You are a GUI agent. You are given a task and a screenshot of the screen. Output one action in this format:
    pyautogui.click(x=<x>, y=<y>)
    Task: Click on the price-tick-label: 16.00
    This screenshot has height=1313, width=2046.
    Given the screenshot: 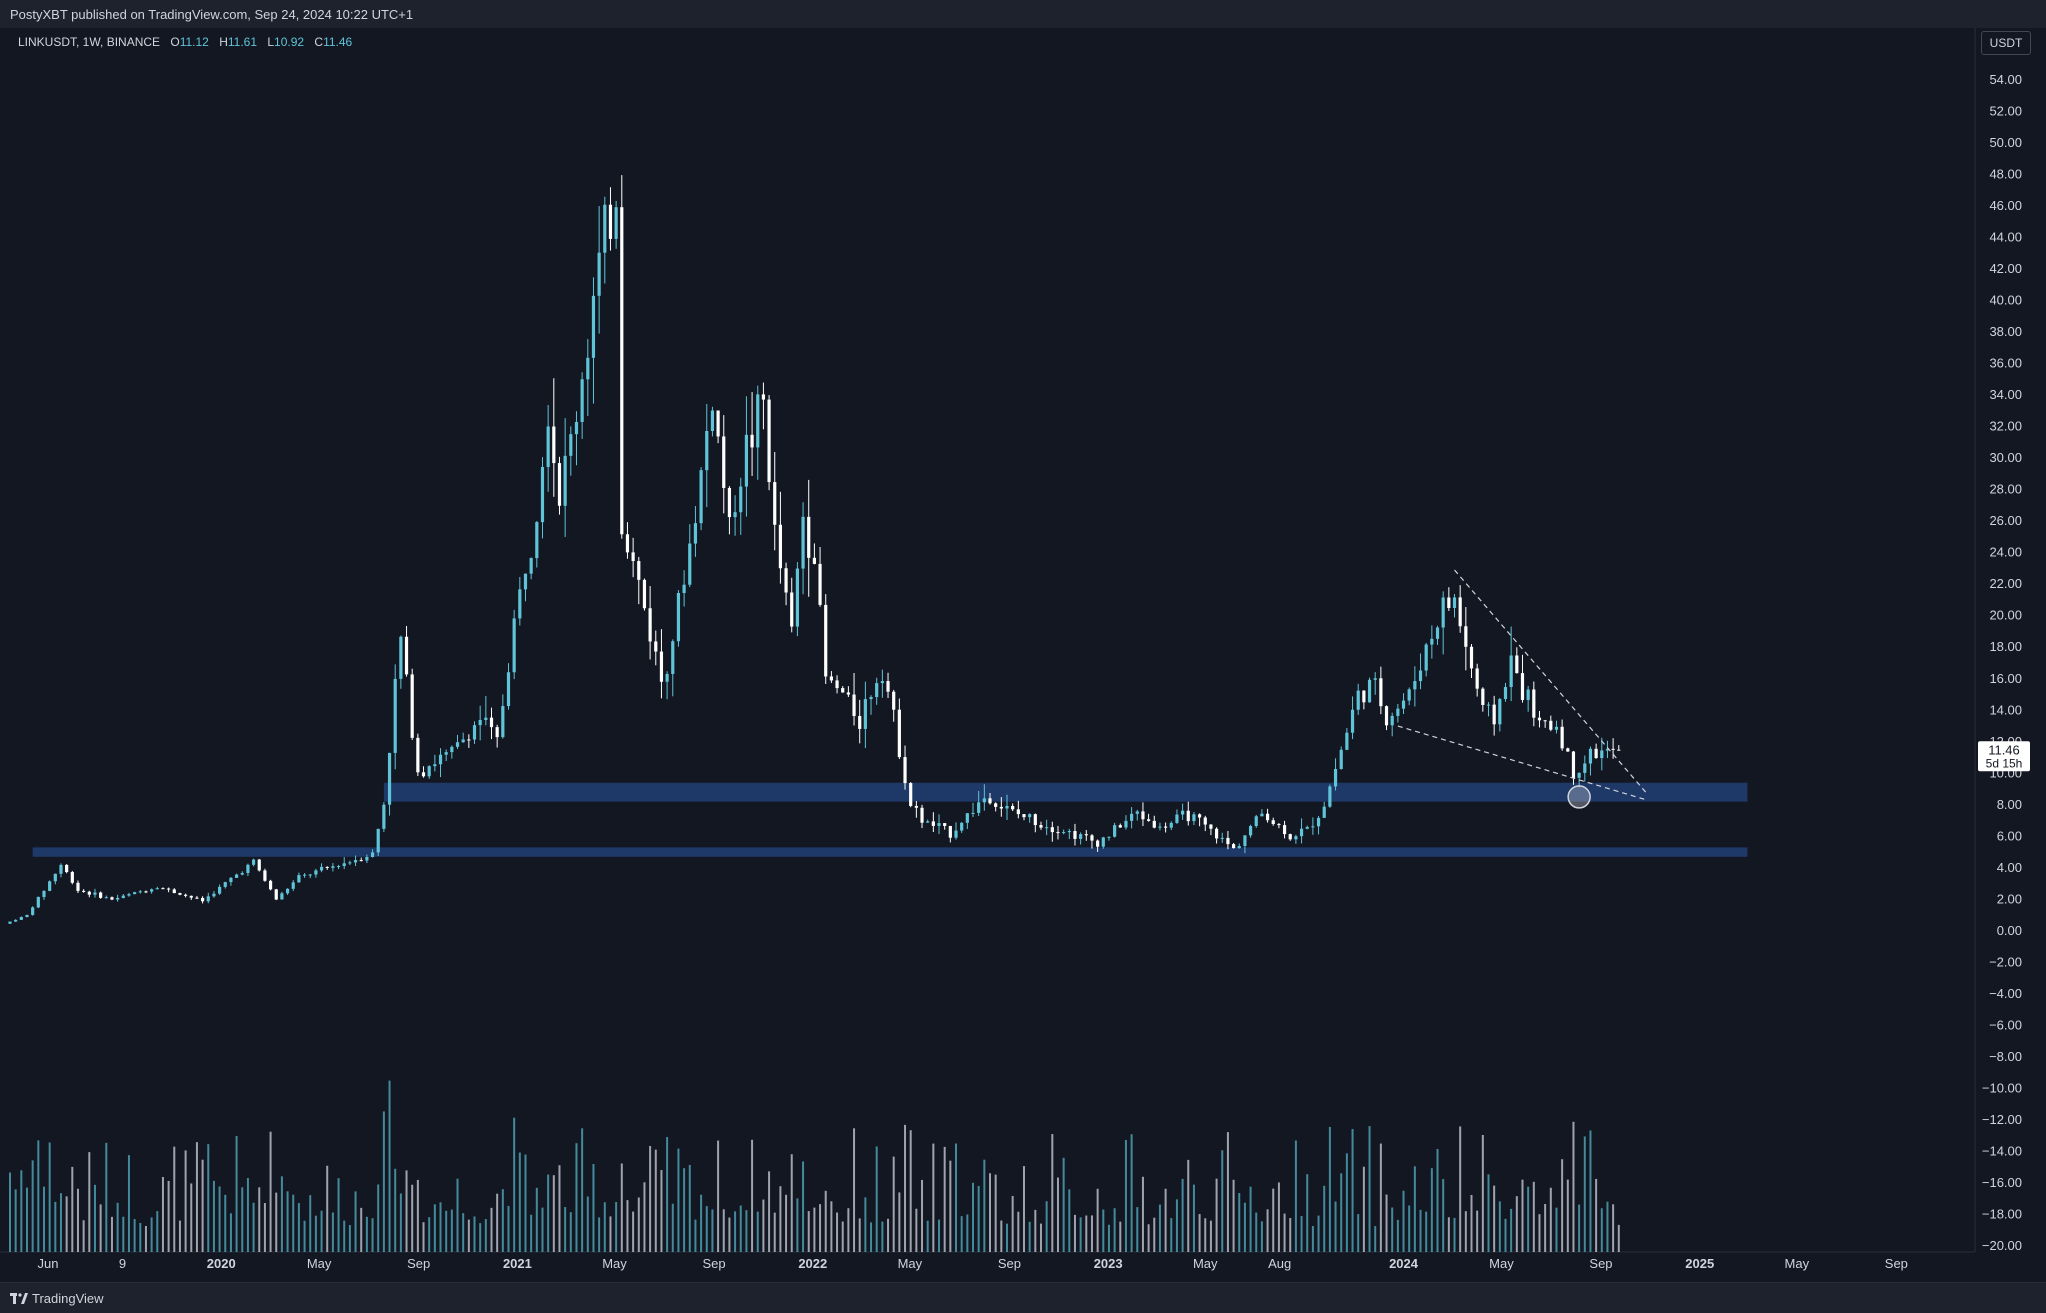 What is the action you would take?
    pyautogui.click(x=2005, y=678)
    